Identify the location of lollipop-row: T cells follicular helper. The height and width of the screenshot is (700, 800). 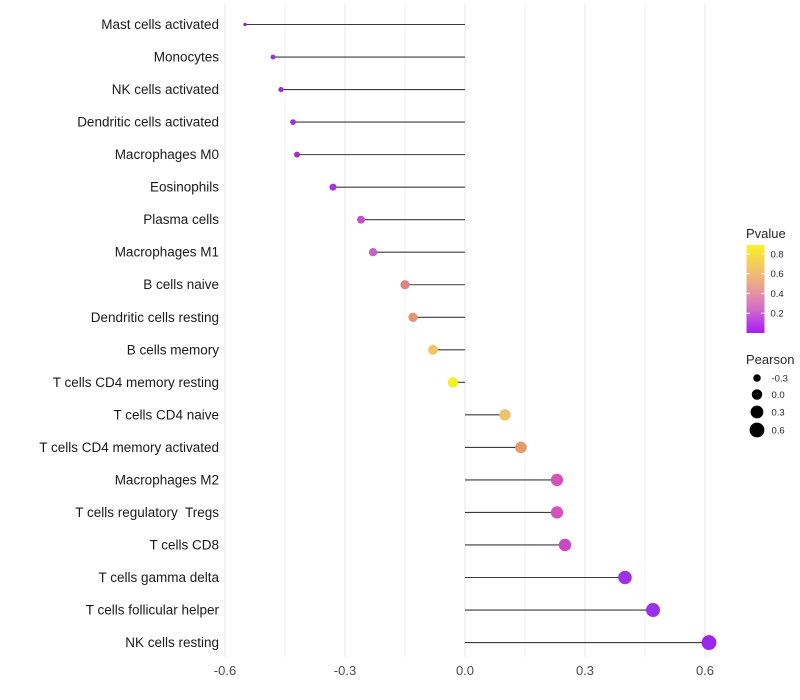
(373, 610).